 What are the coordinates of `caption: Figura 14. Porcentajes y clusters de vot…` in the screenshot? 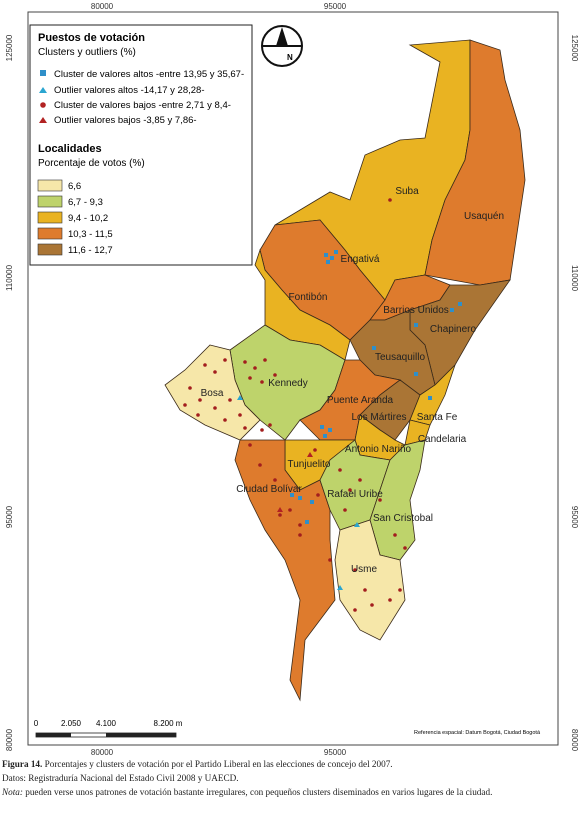 It's located at (246, 778).